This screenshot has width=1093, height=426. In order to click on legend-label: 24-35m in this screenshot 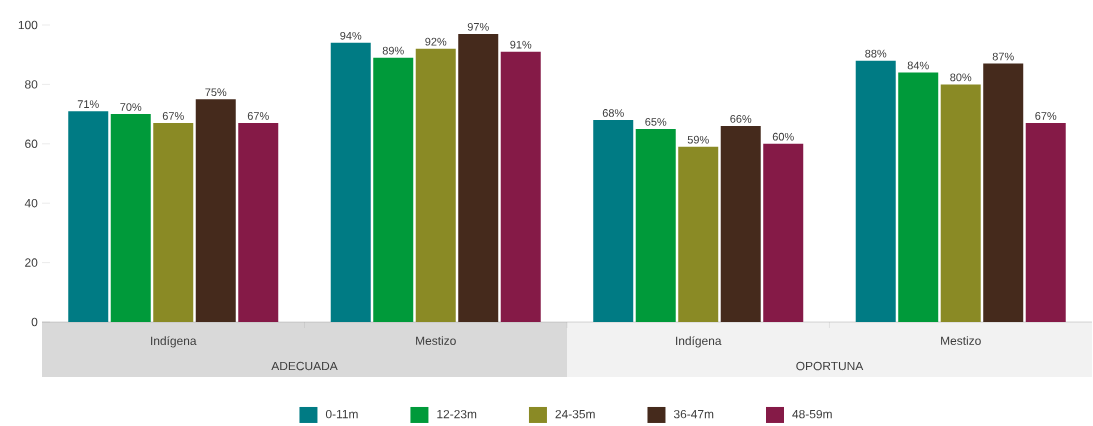, I will do `click(575, 414)`.